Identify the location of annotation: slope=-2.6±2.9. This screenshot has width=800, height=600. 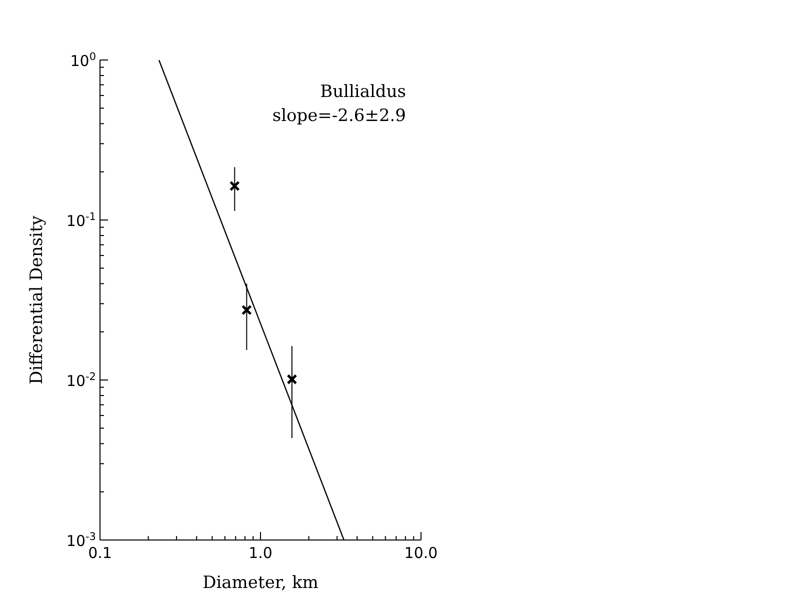
(339, 116).